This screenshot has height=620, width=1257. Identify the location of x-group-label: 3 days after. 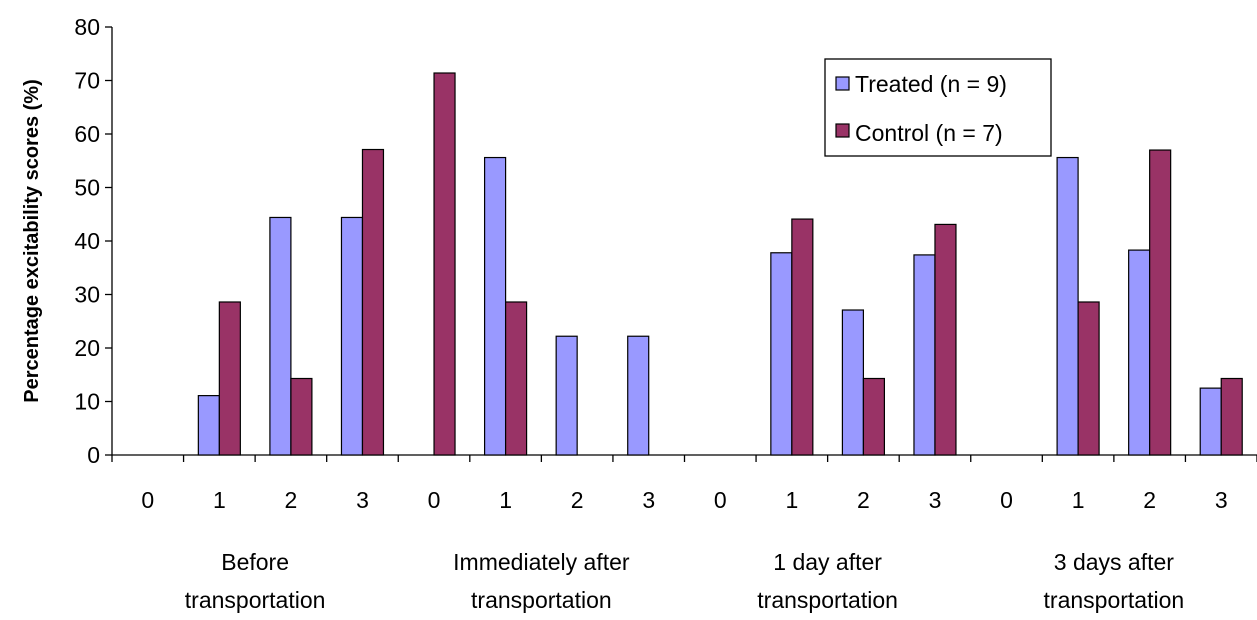
(1114, 562).